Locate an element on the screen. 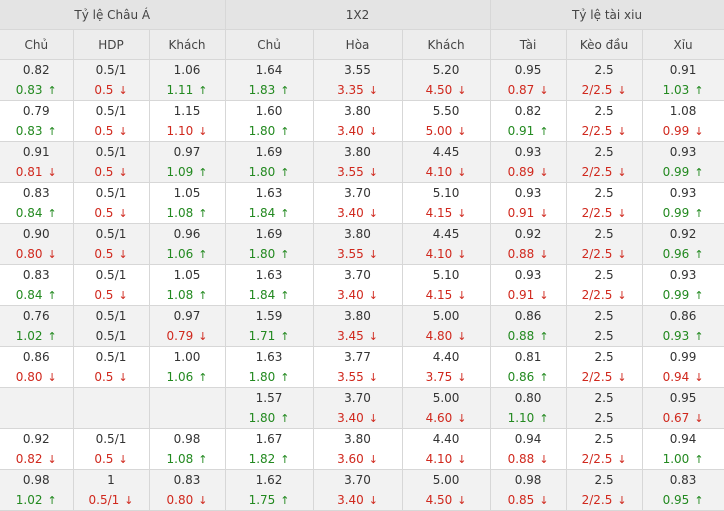 The image size is (724, 511). current-odds: 4.60 ↓ is located at coordinates (446, 418).